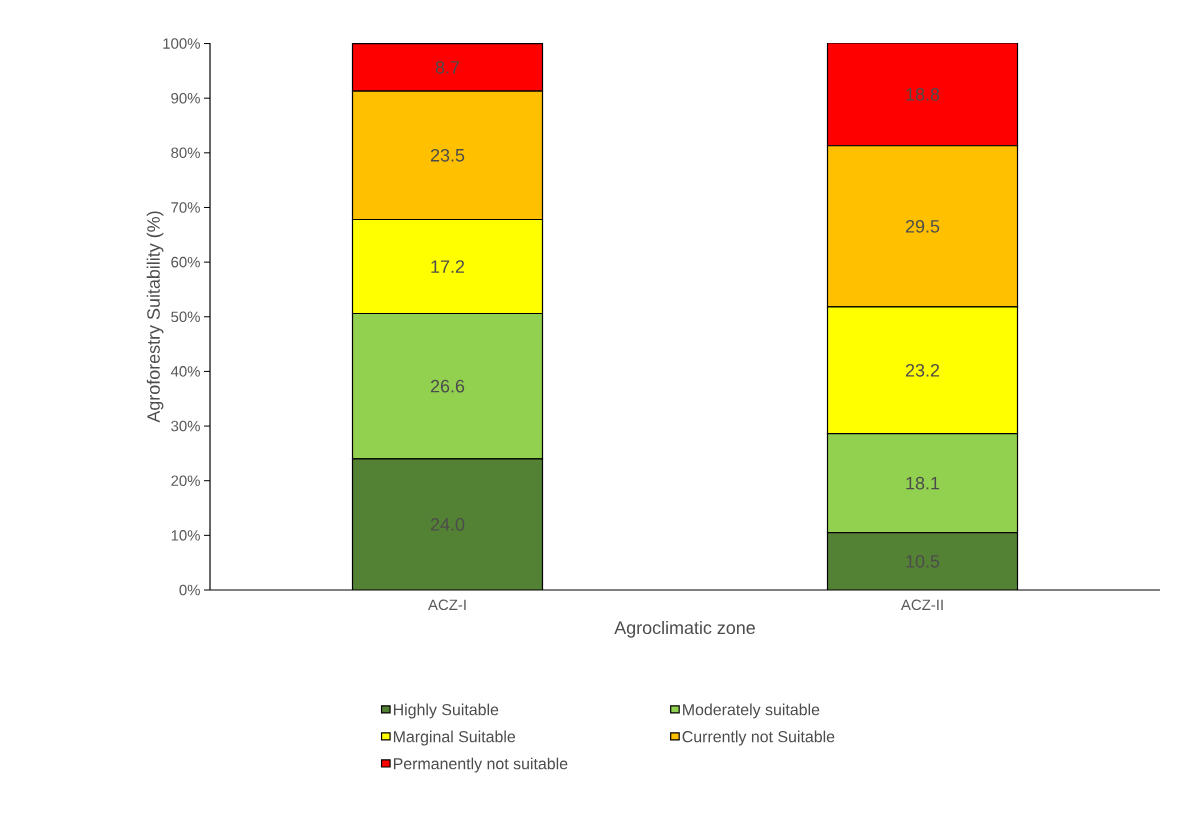 This screenshot has width=1189, height=831. I want to click on y-tick-label: 30%, so click(185, 426).